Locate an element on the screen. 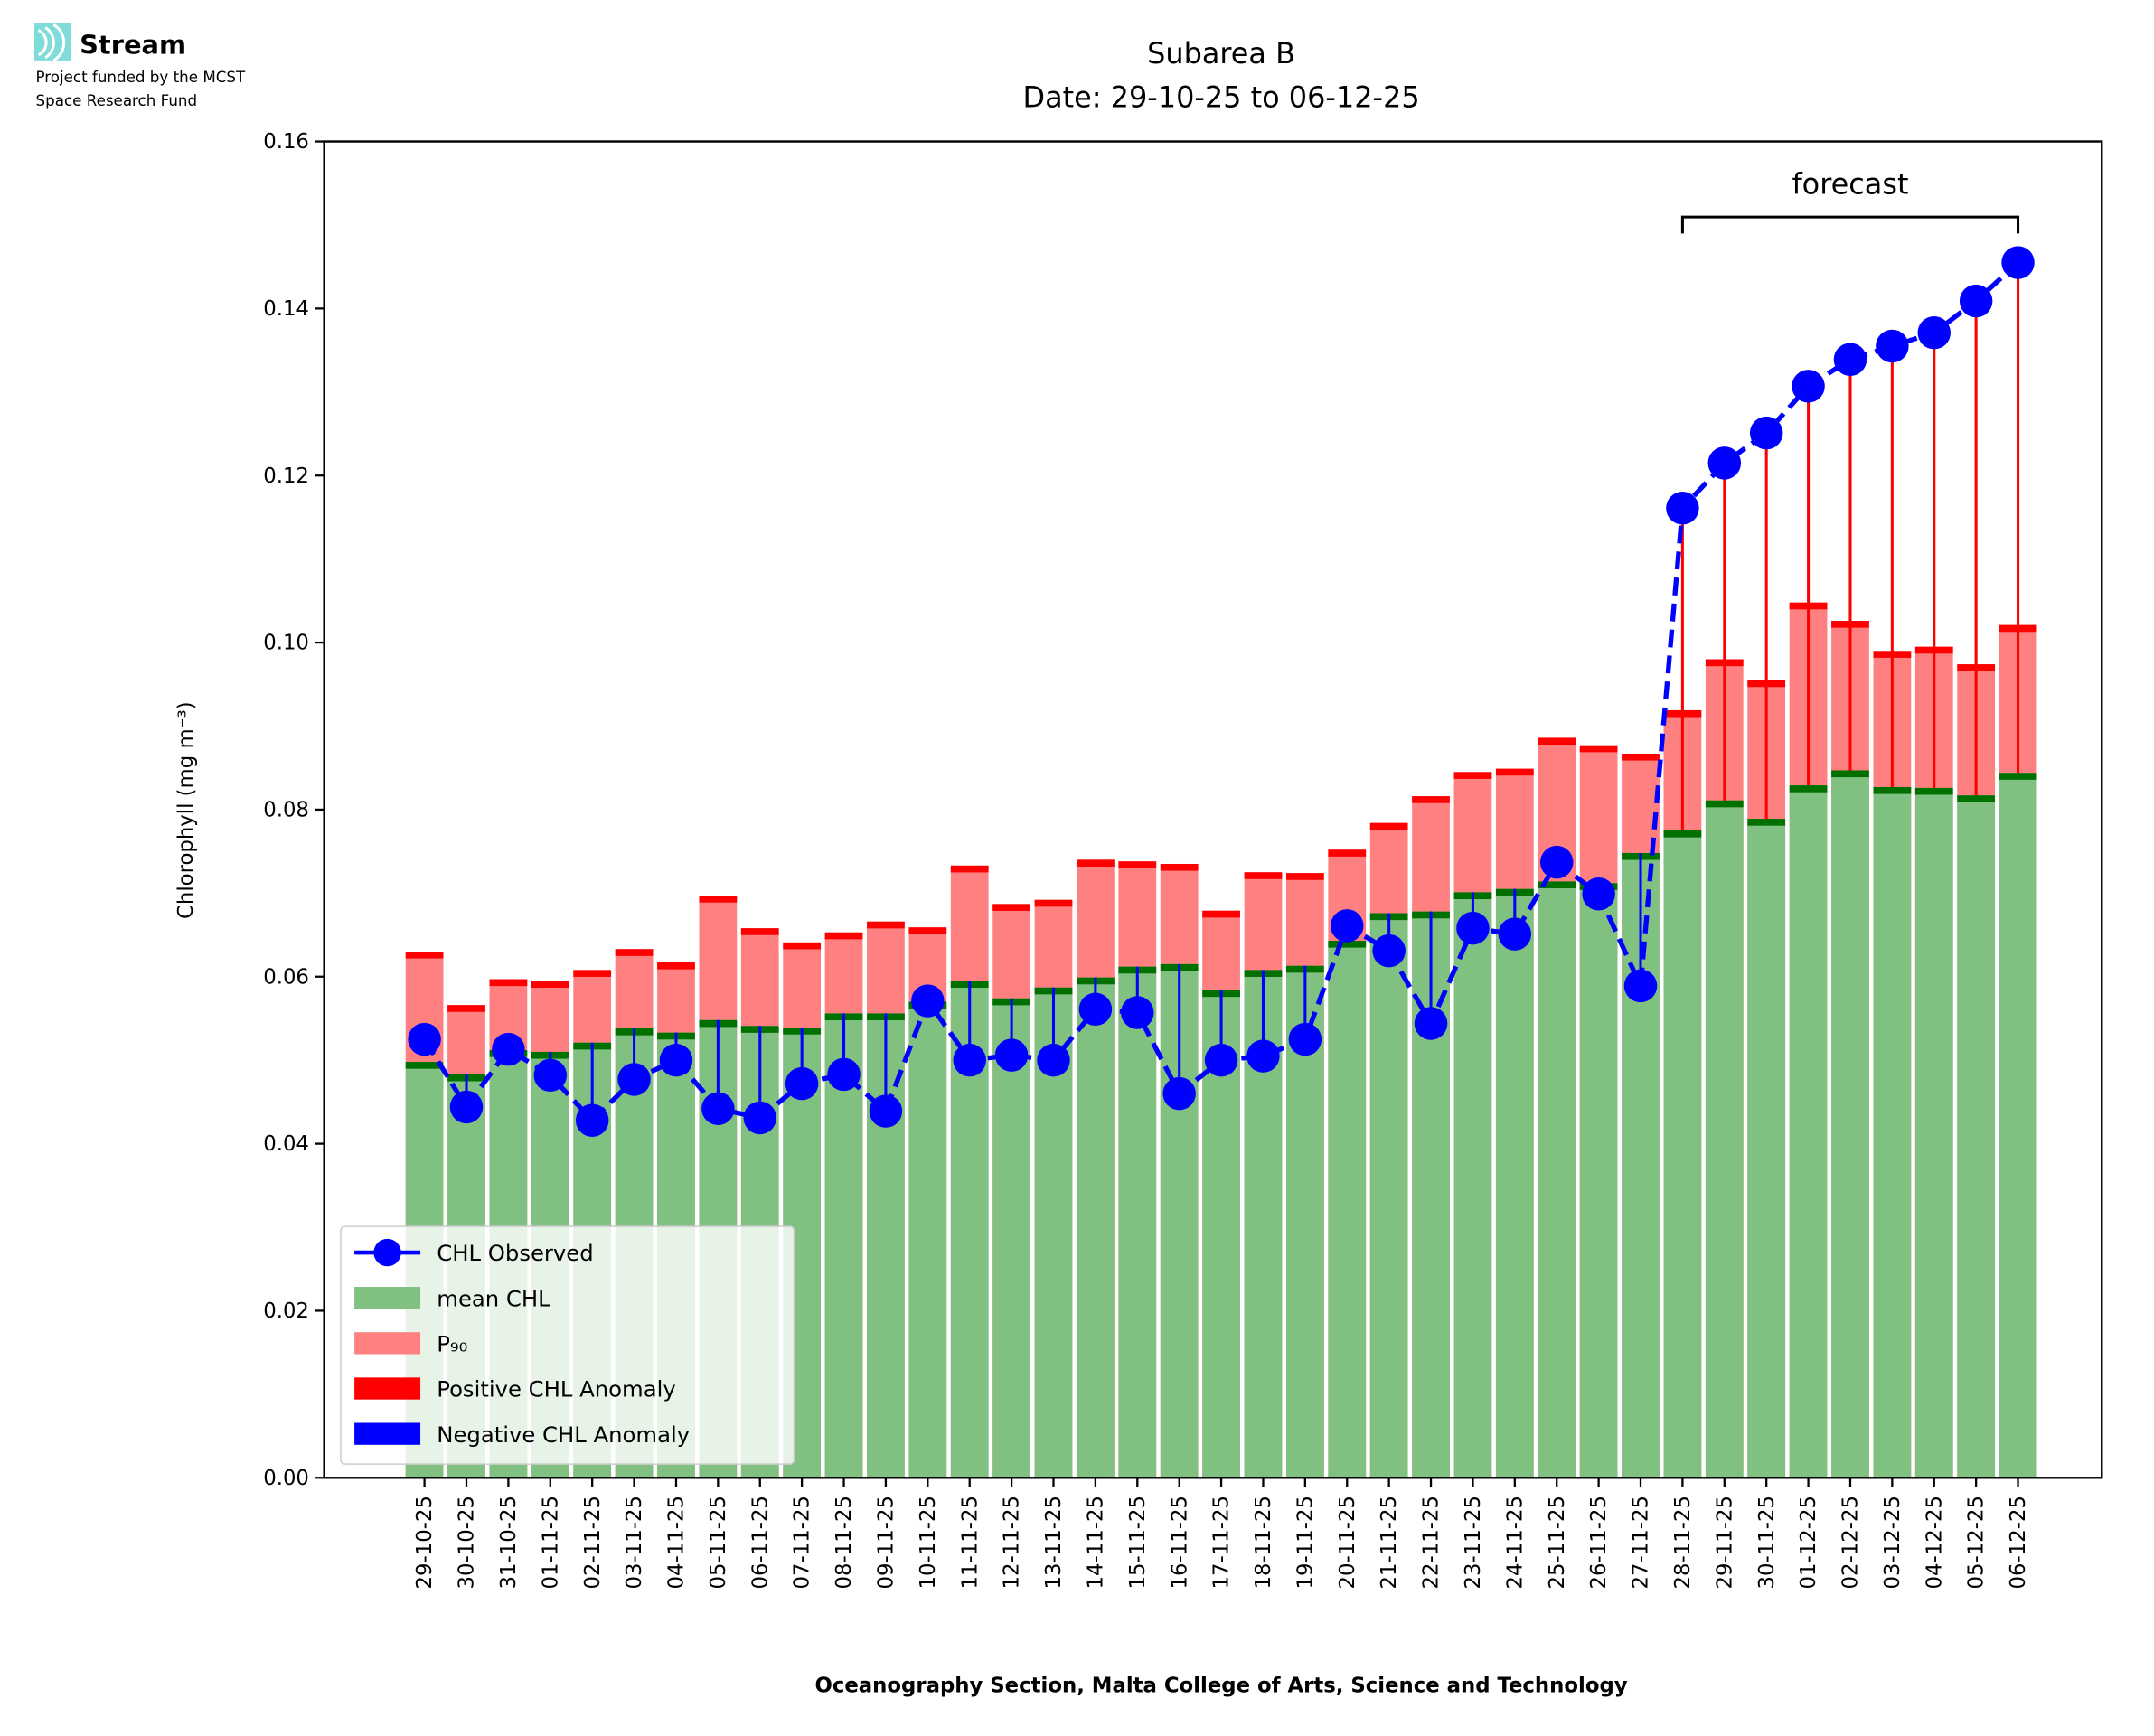 Image resolution: width=2154 pixels, height=1736 pixels. forecast-label: forecast is located at coordinates (1850, 183).